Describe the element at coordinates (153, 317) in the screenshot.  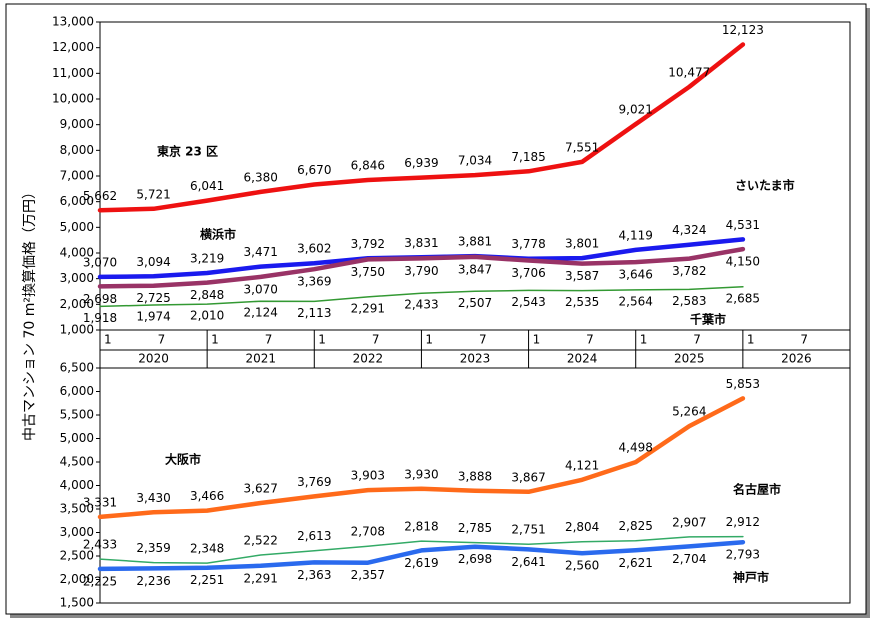
I see `value-label: 1,974` at that location.